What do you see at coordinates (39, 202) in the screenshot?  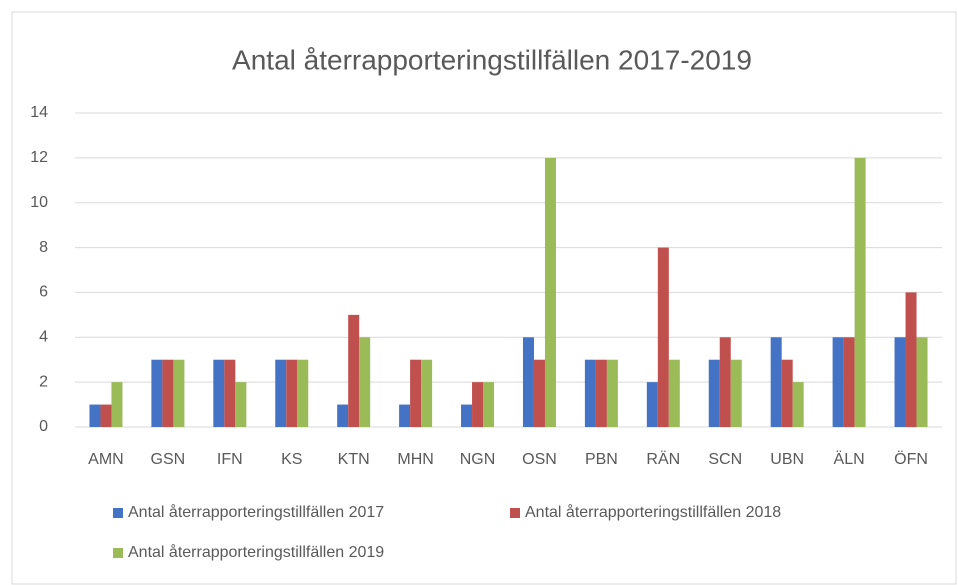 I see `y-tick-label: 10` at bounding box center [39, 202].